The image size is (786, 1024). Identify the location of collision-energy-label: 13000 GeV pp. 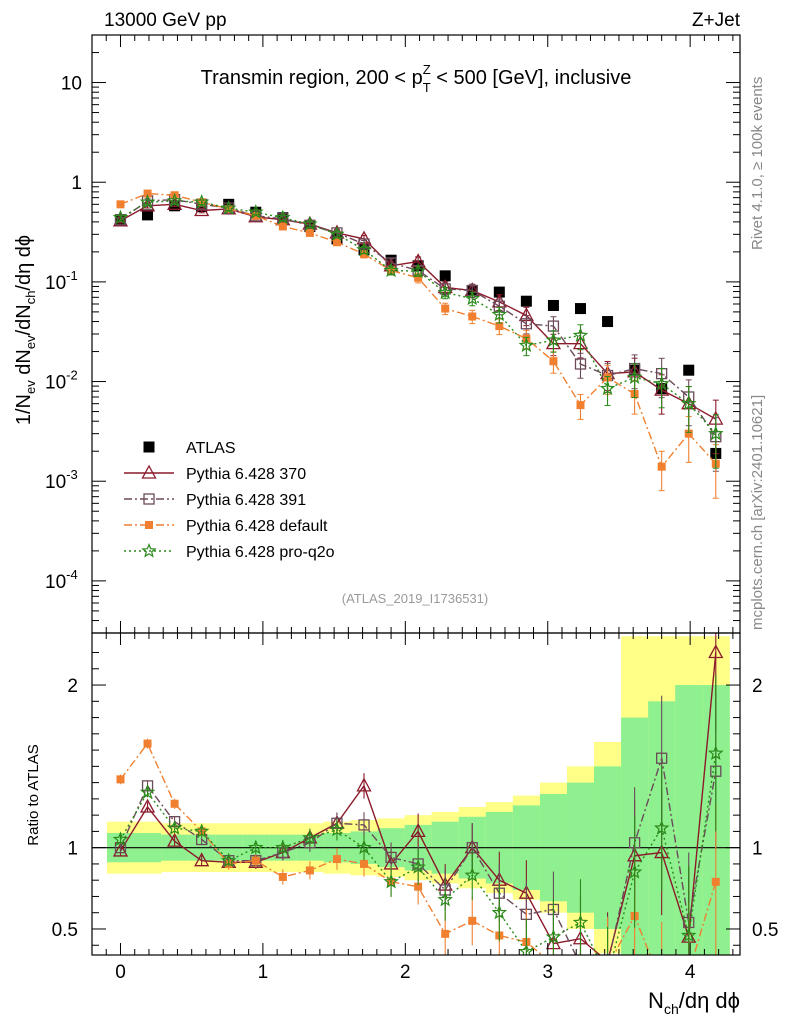
(165, 20).